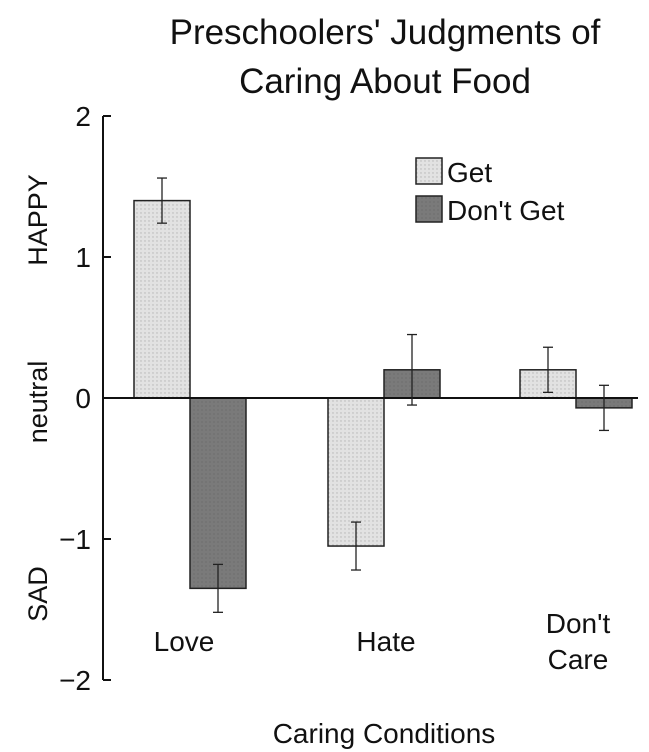  I want to click on y-label-happy: HAPPY, so click(38, 220).